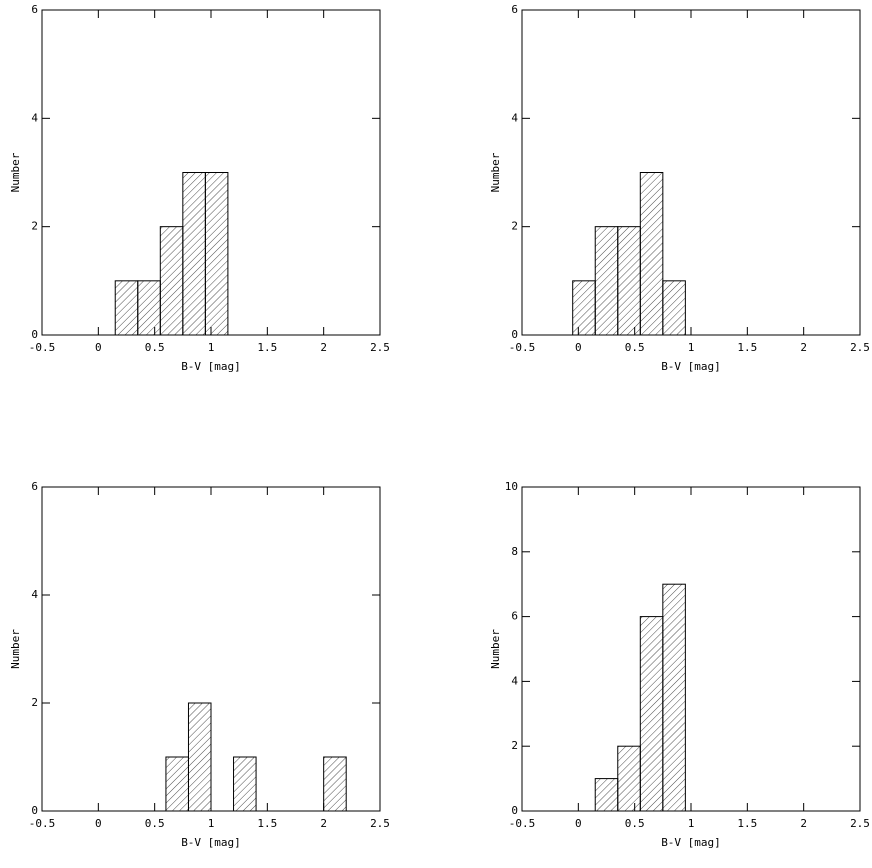  I want to click on y-tick-label: 10, so click(511, 486).